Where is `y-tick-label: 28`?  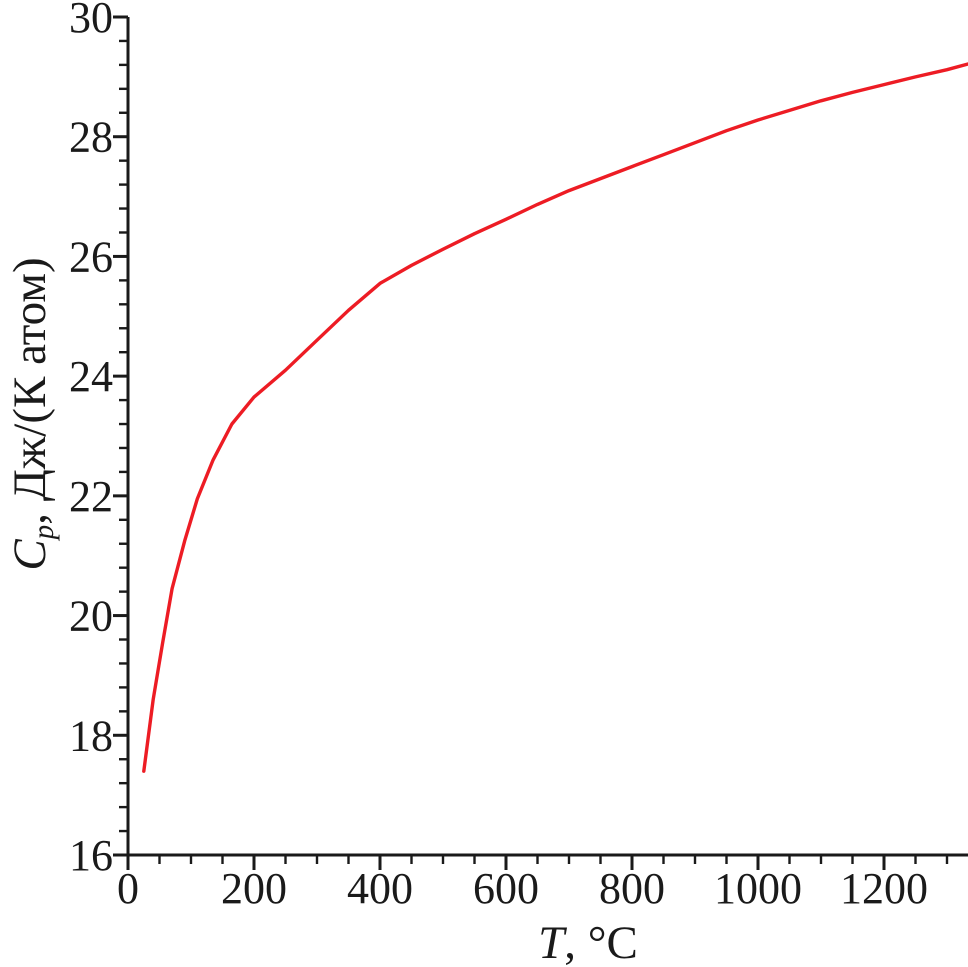 y-tick-label: 28 is located at coordinates (91, 137).